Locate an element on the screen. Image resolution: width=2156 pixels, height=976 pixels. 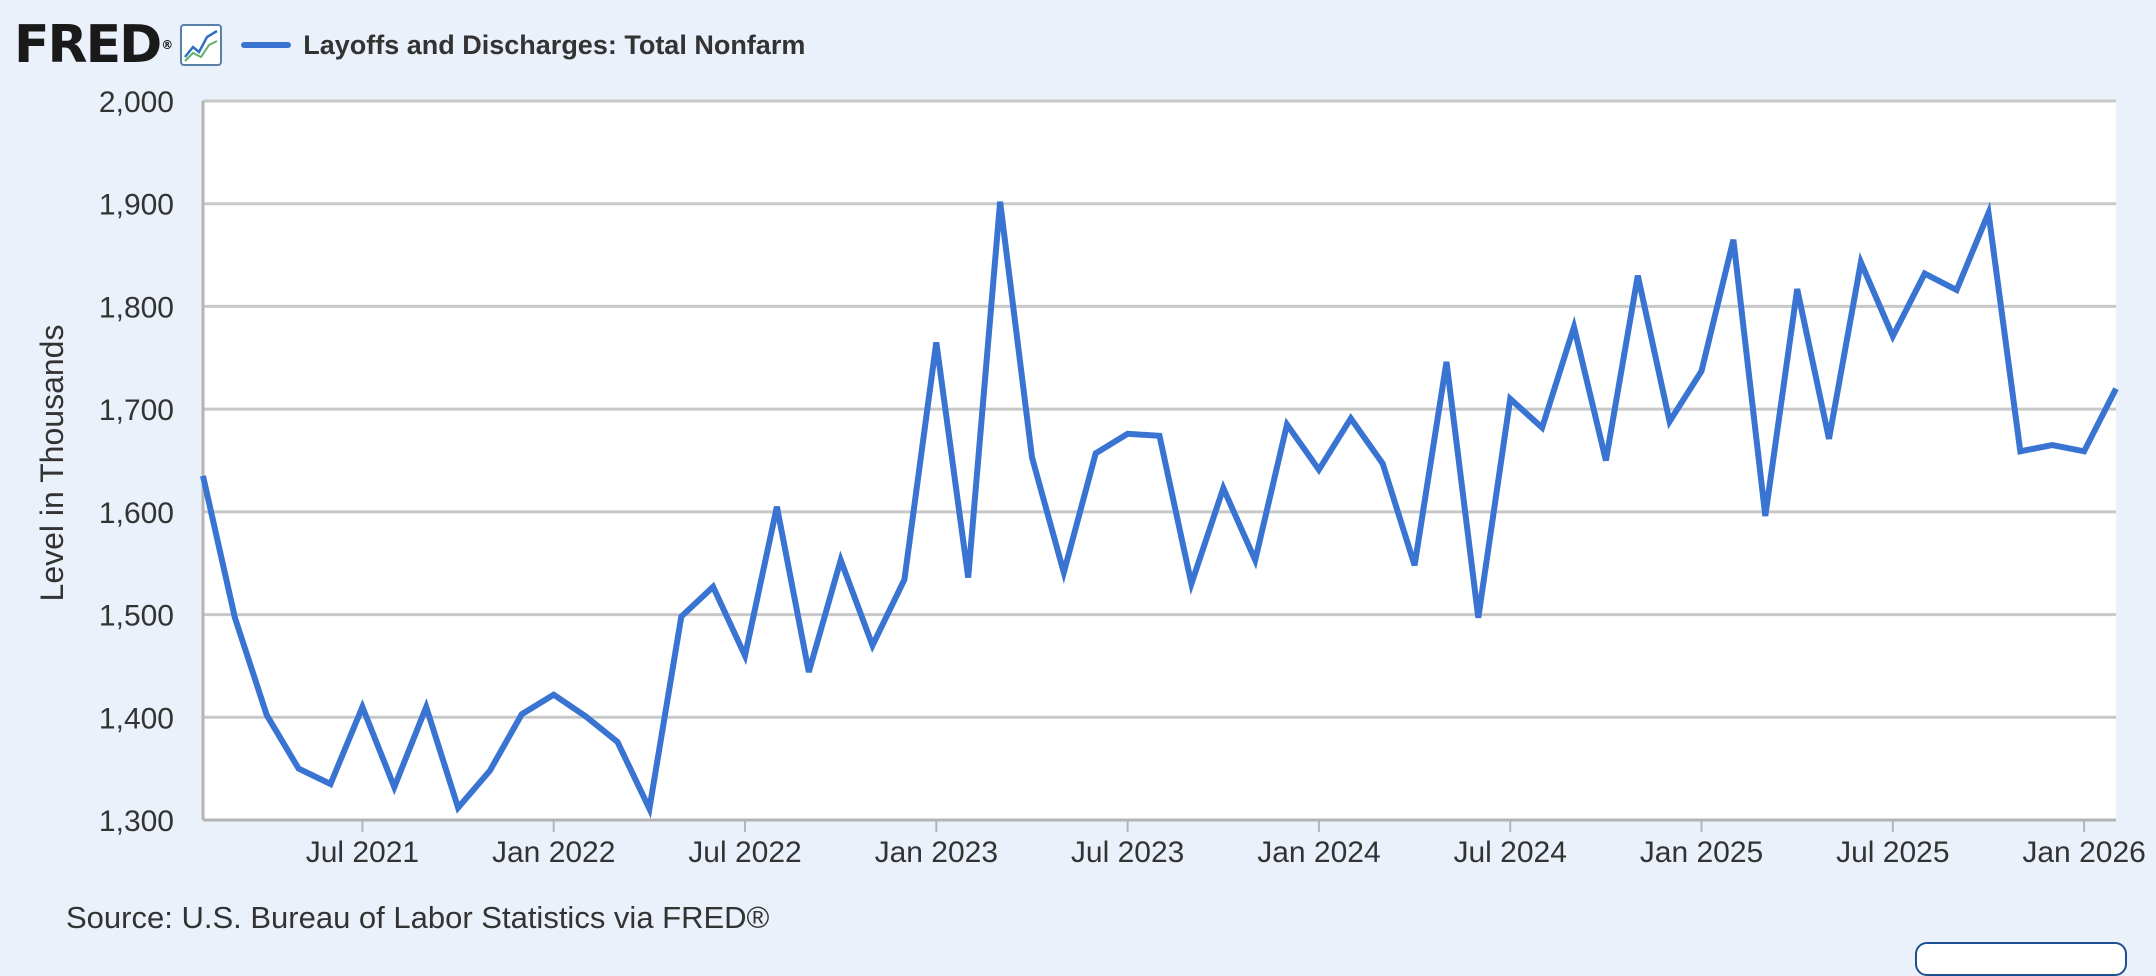
x-tick-label: Jul 2025 is located at coordinates (1892, 852).